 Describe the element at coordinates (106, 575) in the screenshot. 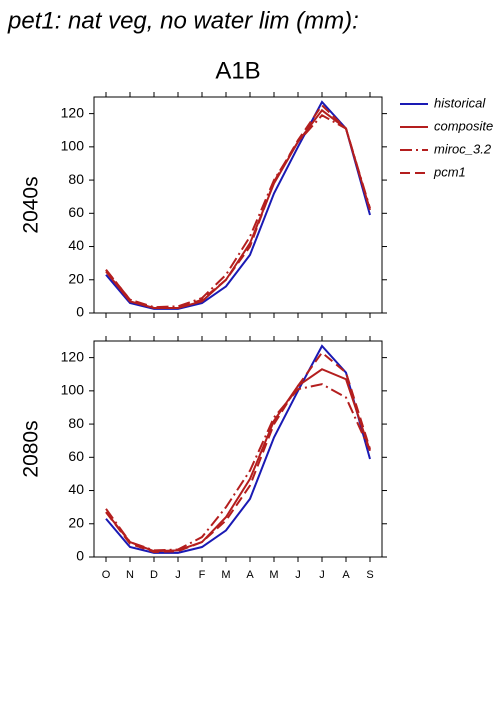

I see `x-tick-label: O` at that location.